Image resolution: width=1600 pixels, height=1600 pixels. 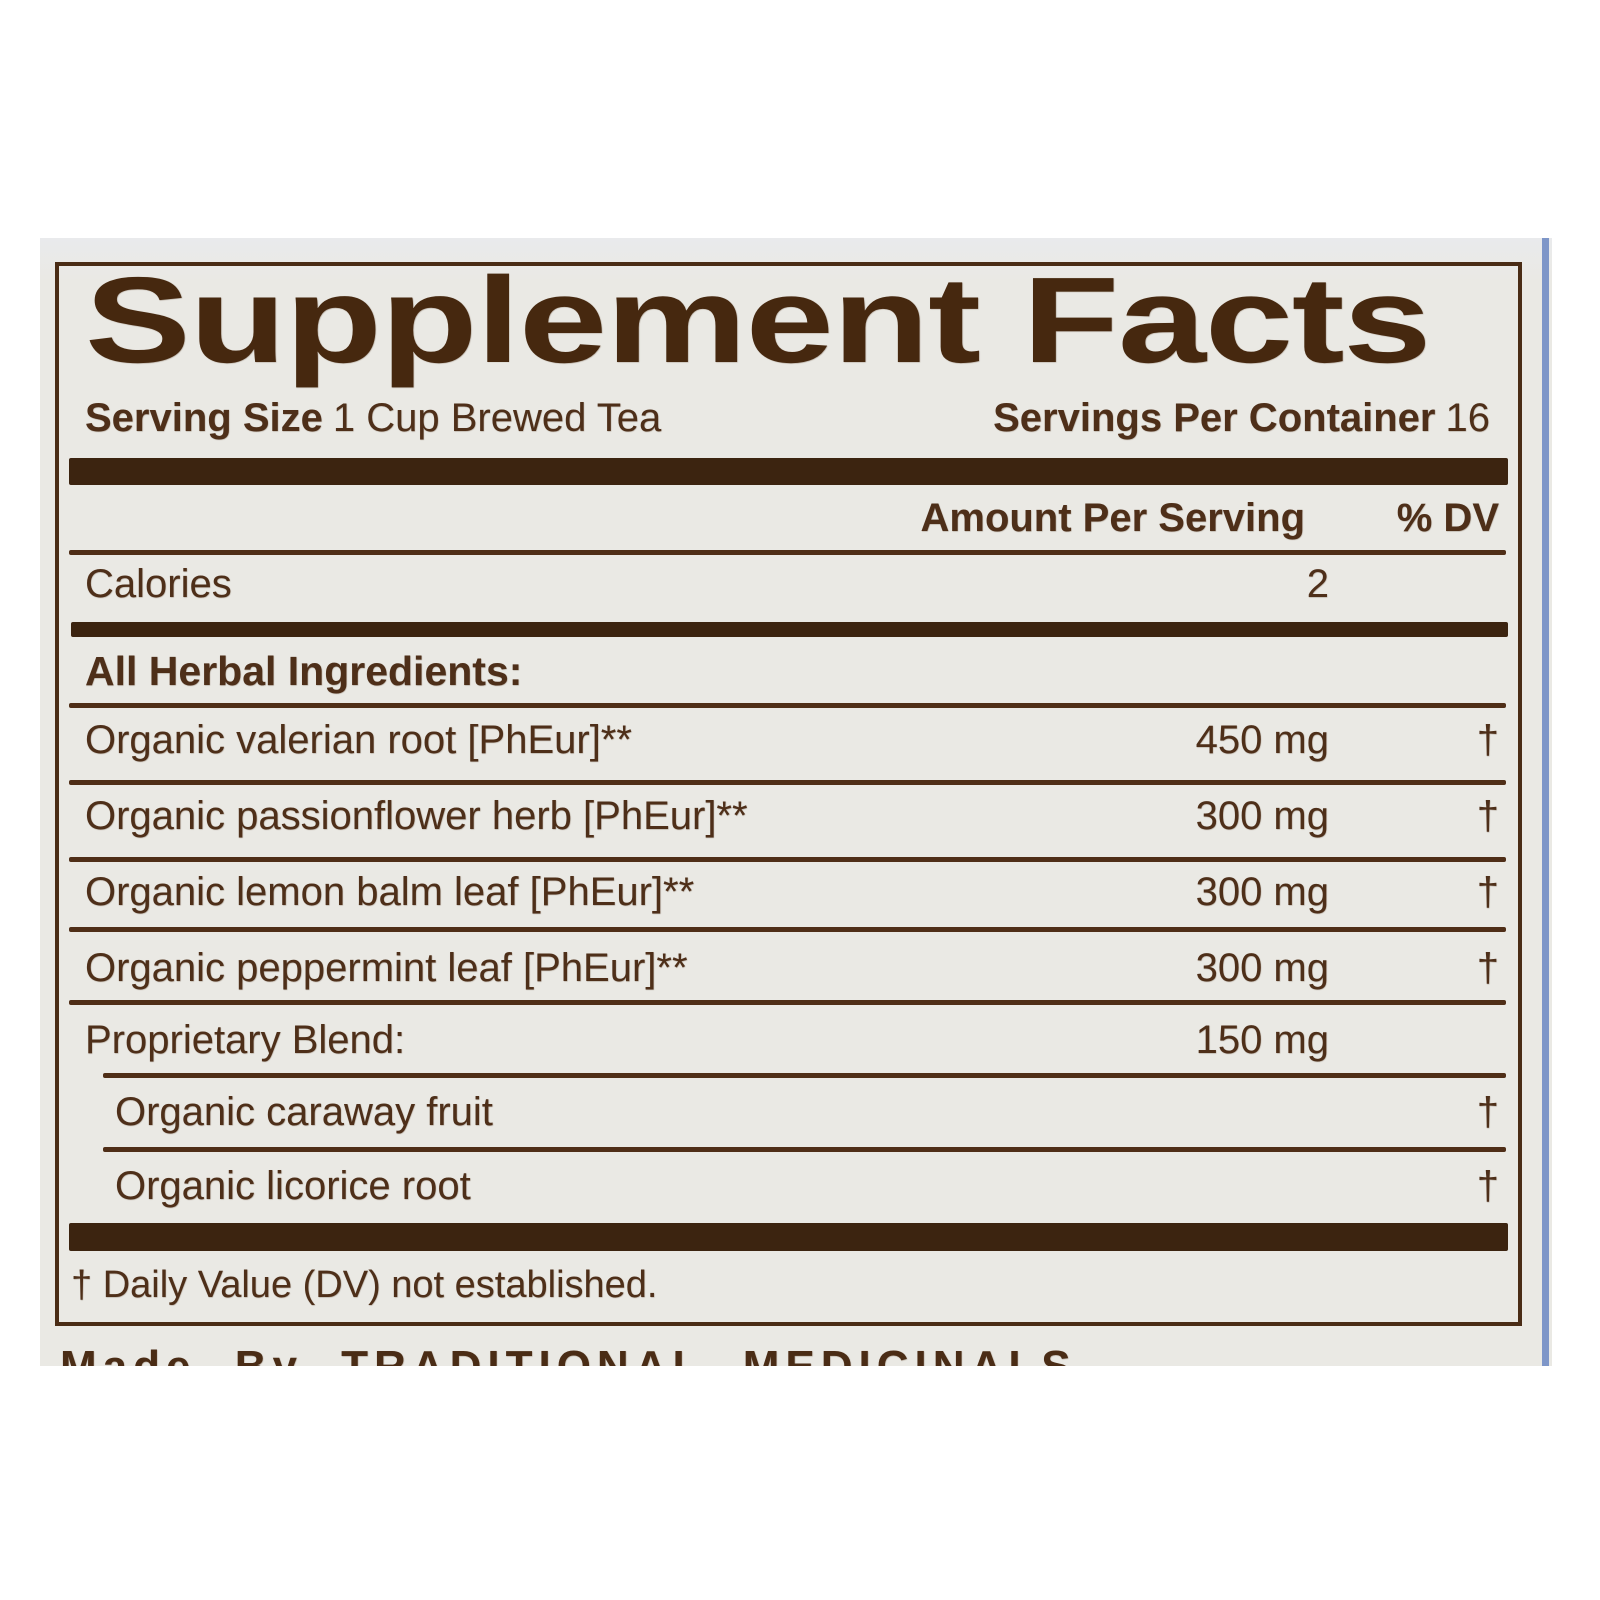 What do you see at coordinates (758, 320) in the screenshot?
I see `panel-title: Supplement Facts` at bounding box center [758, 320].